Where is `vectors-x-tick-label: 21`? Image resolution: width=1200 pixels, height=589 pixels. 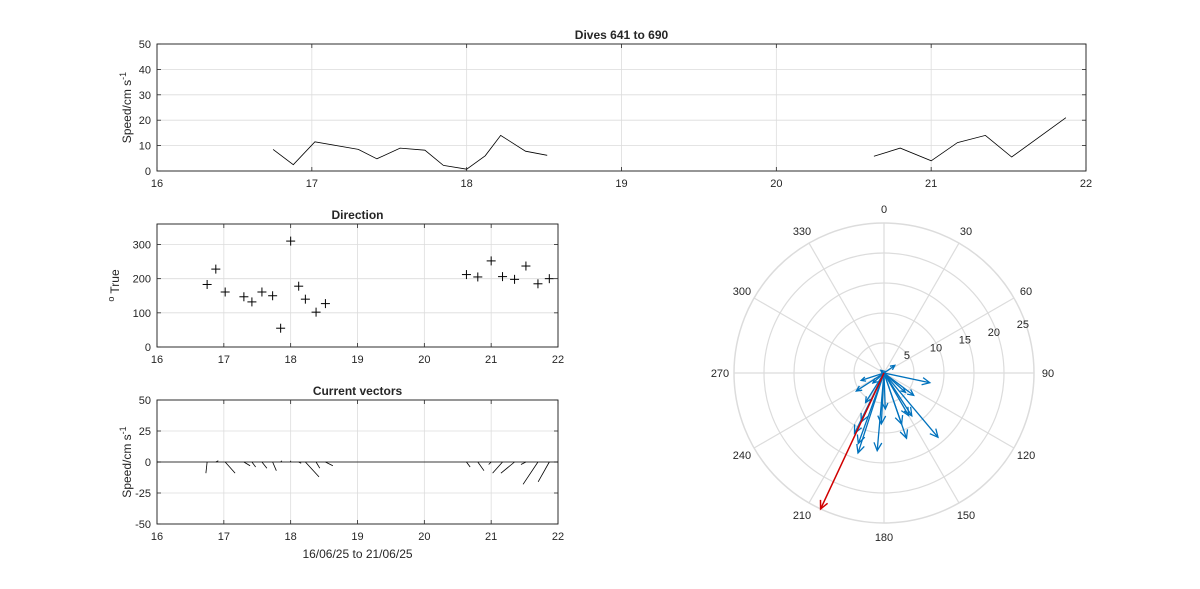
vectors-x-tick-label: 21 is located at coordinates (491, 537).